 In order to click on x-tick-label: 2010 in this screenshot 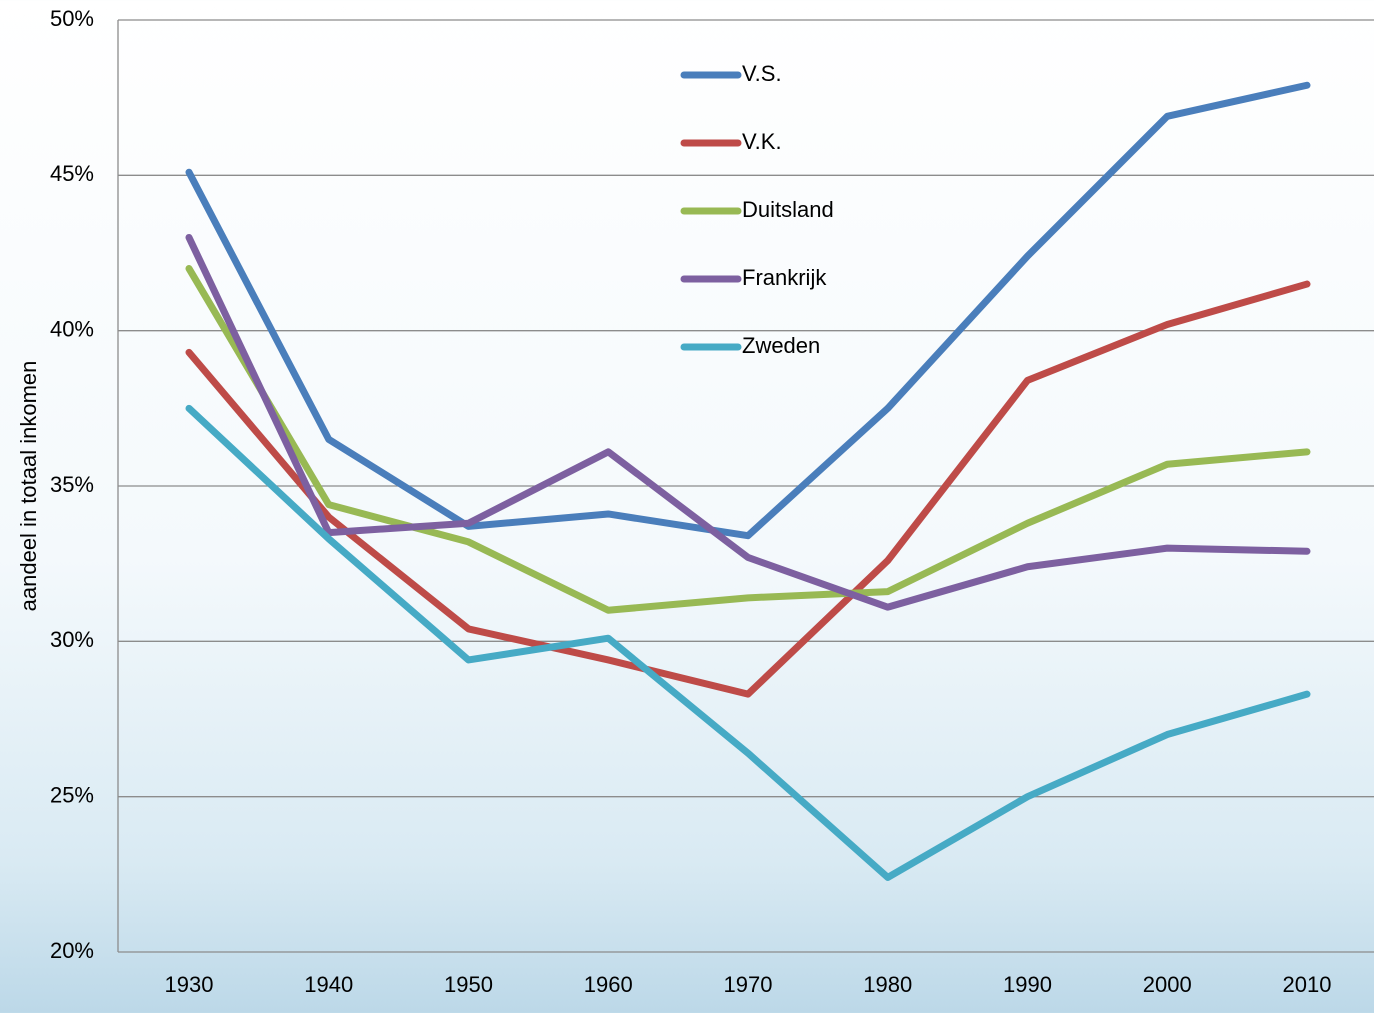, I will do `click(1307, 984)`.